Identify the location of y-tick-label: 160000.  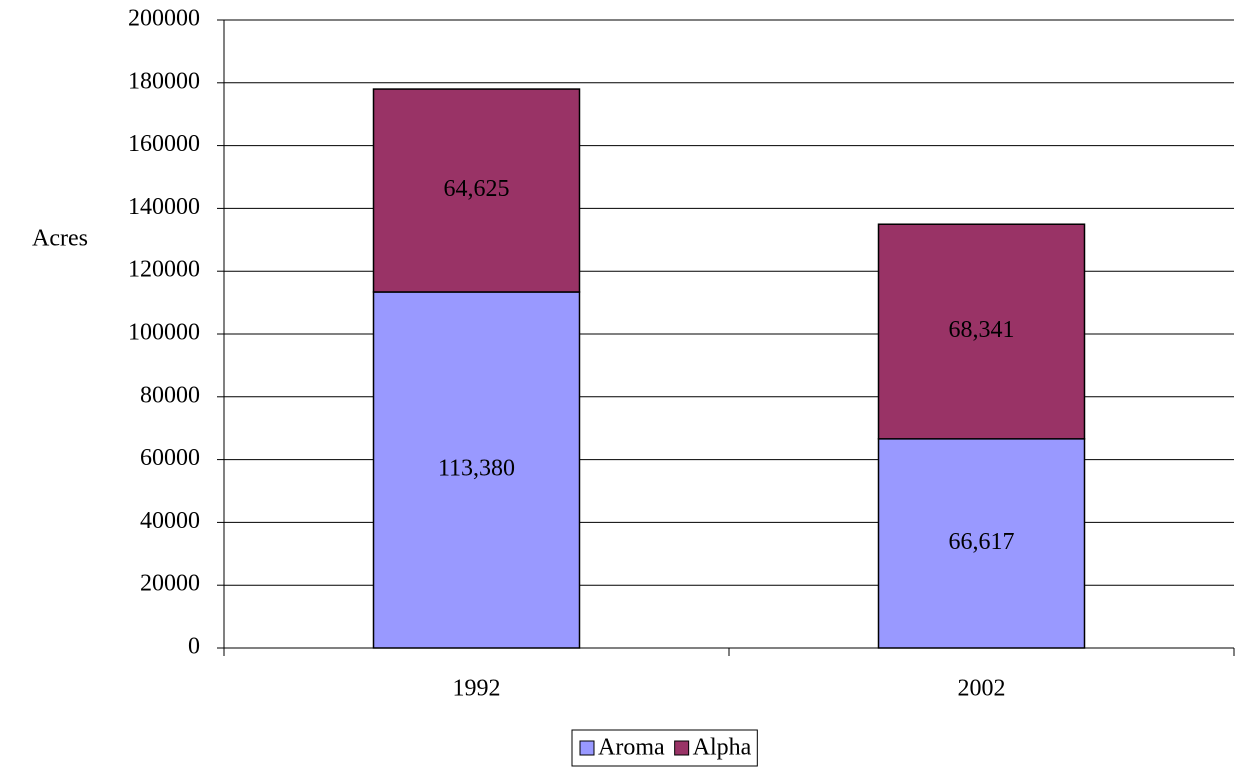
(164, 144).